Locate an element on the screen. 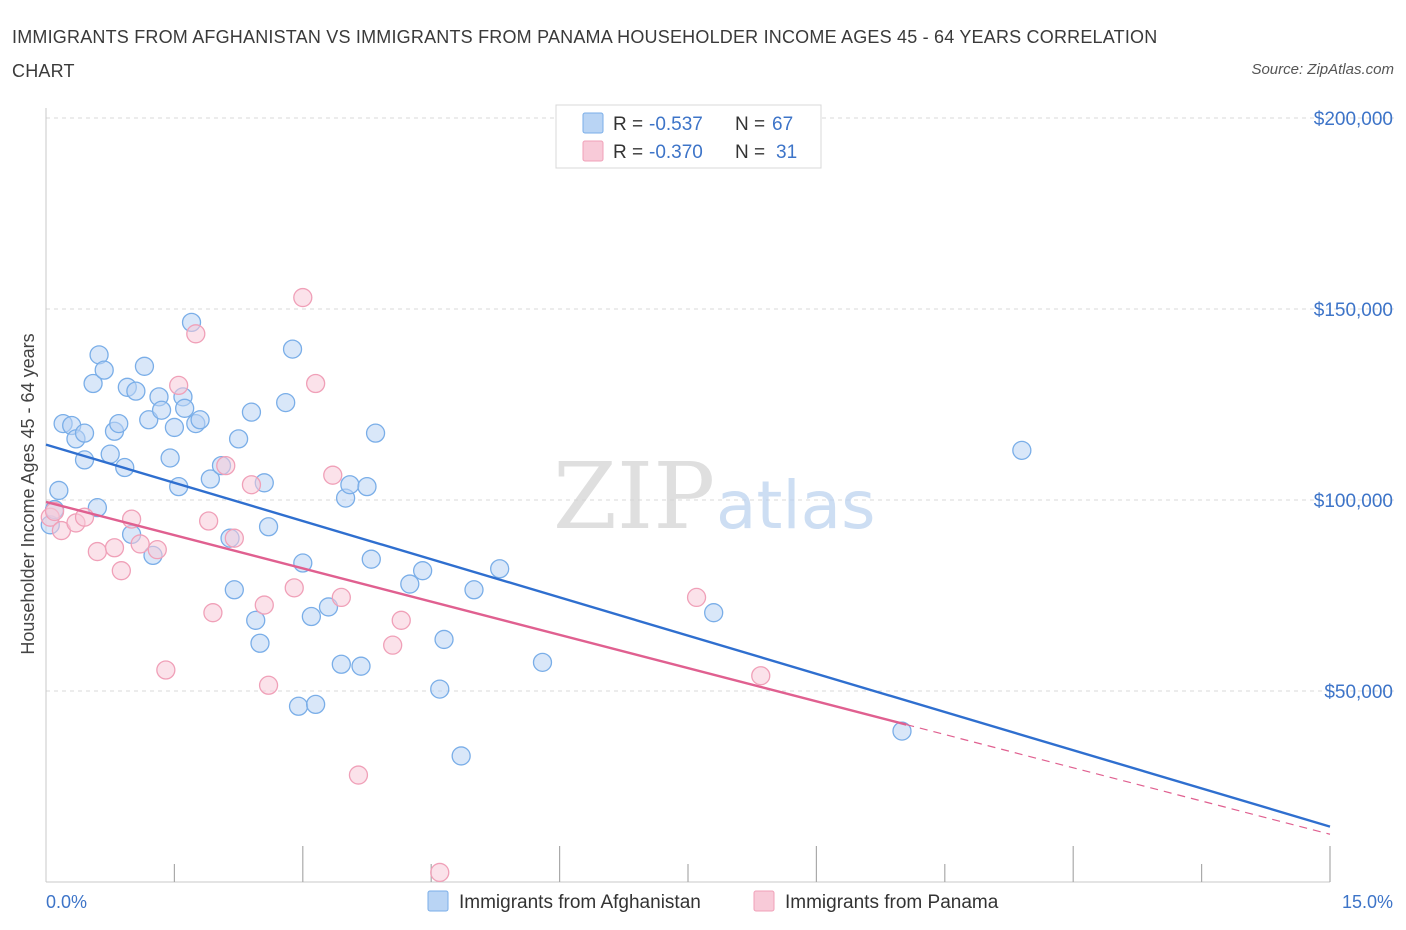 The width and height of the screenshot is (1406, 930). panama-trend-line-extension is located at coordinates (1118, 779).